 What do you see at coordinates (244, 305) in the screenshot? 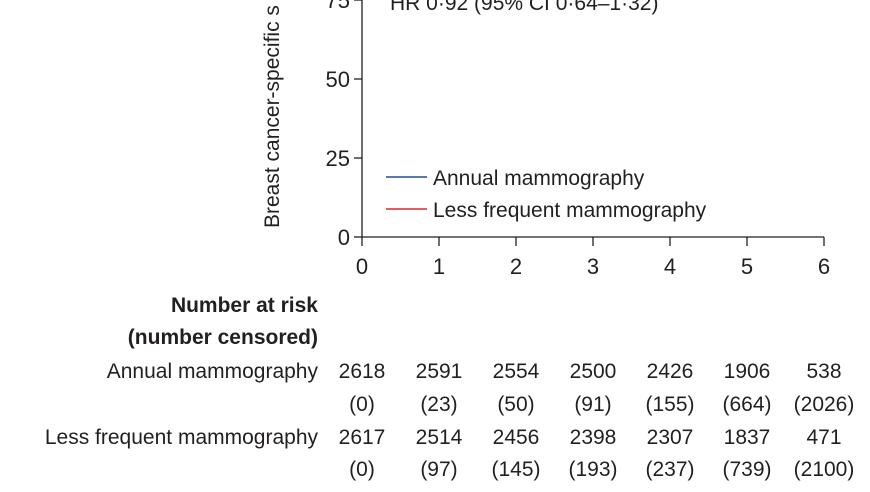
I see `risk-table-title: Number at risk` at bounding box center [244, 305].